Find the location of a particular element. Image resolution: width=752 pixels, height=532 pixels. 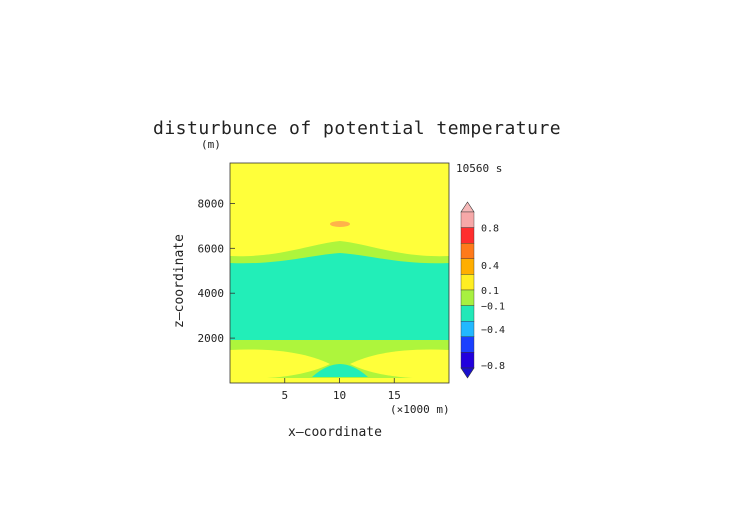

x-tick-label: 15 is located at coordinates (394, 395).